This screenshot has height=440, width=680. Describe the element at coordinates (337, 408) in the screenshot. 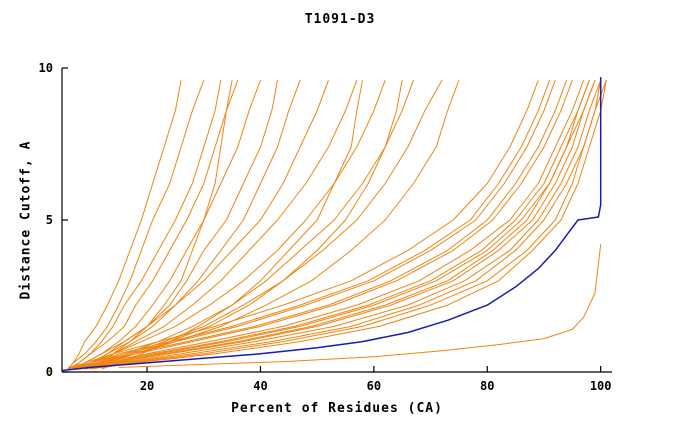

I see `x-axis-label: Percent of Residues (CA)` at that location.